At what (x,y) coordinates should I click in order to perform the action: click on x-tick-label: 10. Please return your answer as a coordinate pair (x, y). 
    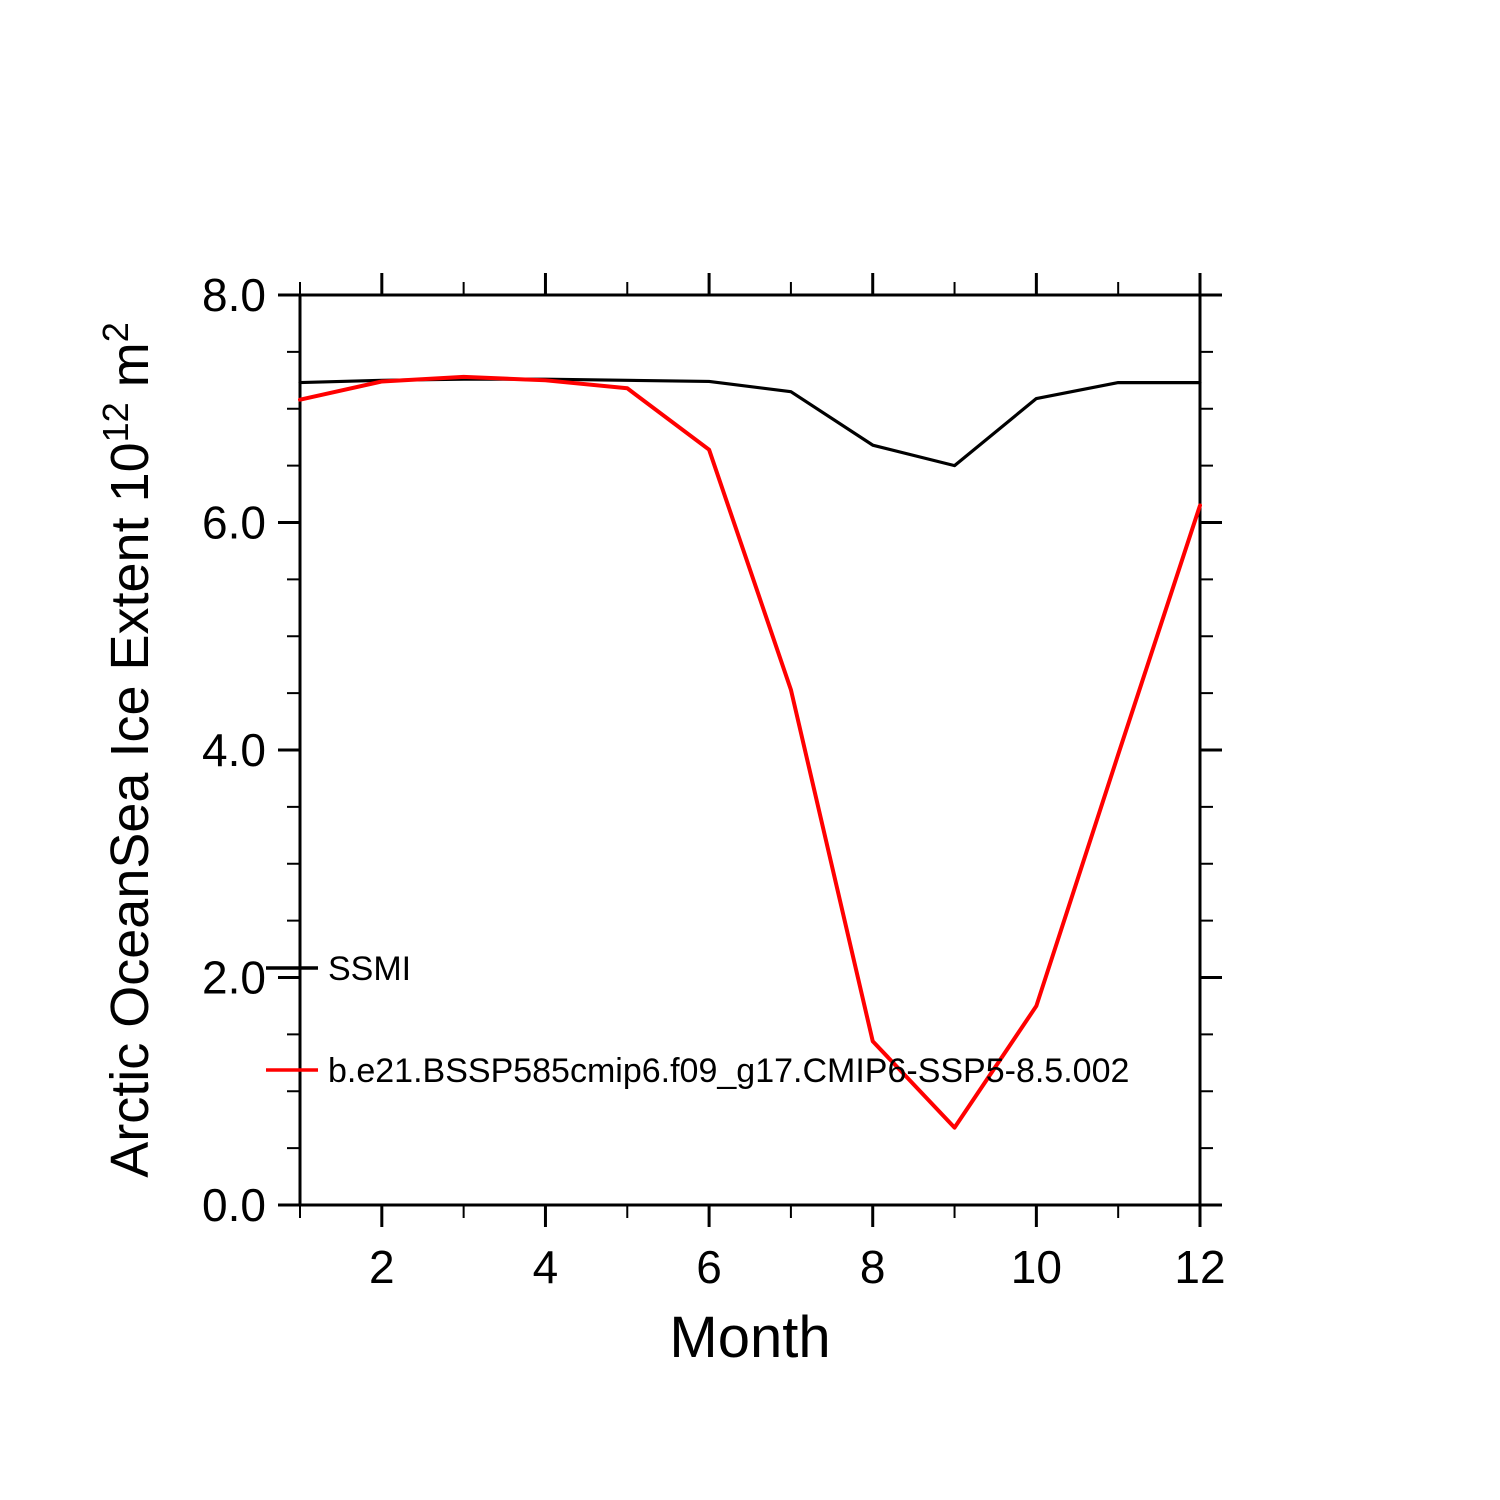
    Looking at the image, I should click on (1036, 1267).